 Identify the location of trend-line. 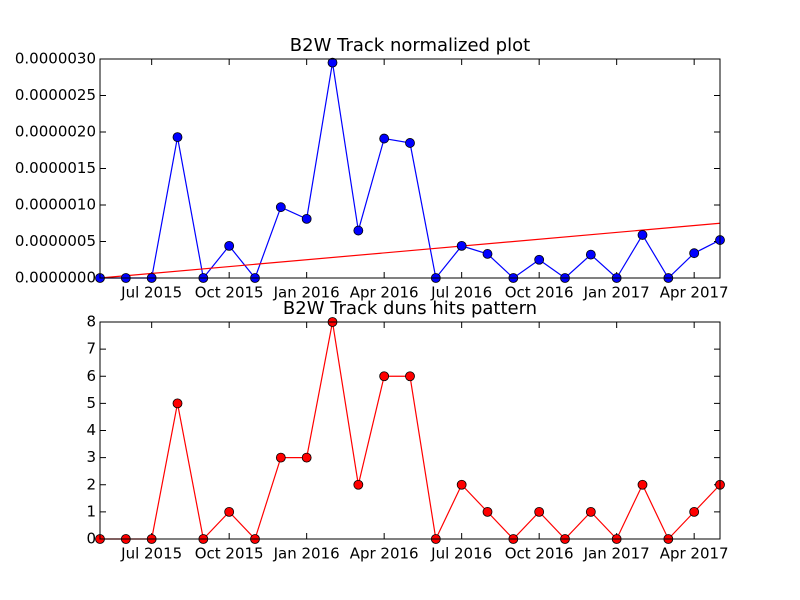
(410, 250).